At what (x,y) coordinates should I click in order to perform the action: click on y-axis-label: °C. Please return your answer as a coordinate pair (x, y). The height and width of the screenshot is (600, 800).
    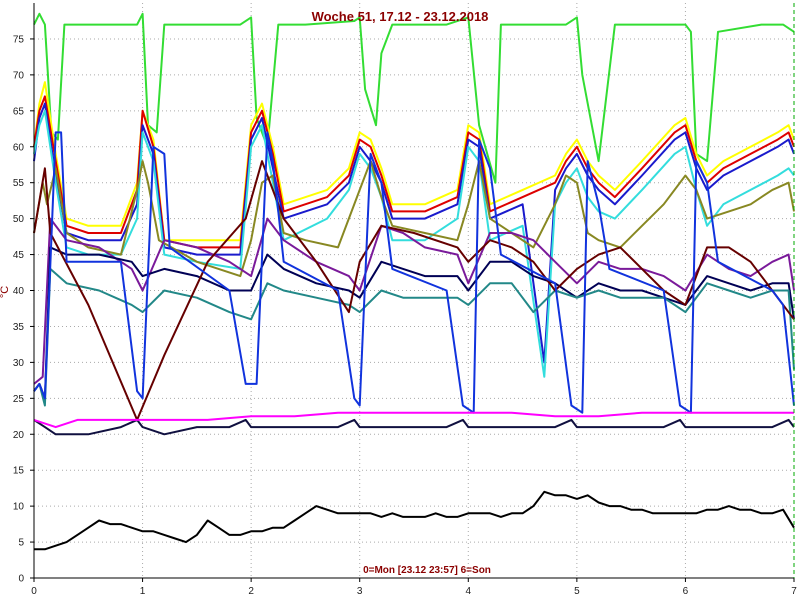
    Looking at the image, I should click on (5, 292).